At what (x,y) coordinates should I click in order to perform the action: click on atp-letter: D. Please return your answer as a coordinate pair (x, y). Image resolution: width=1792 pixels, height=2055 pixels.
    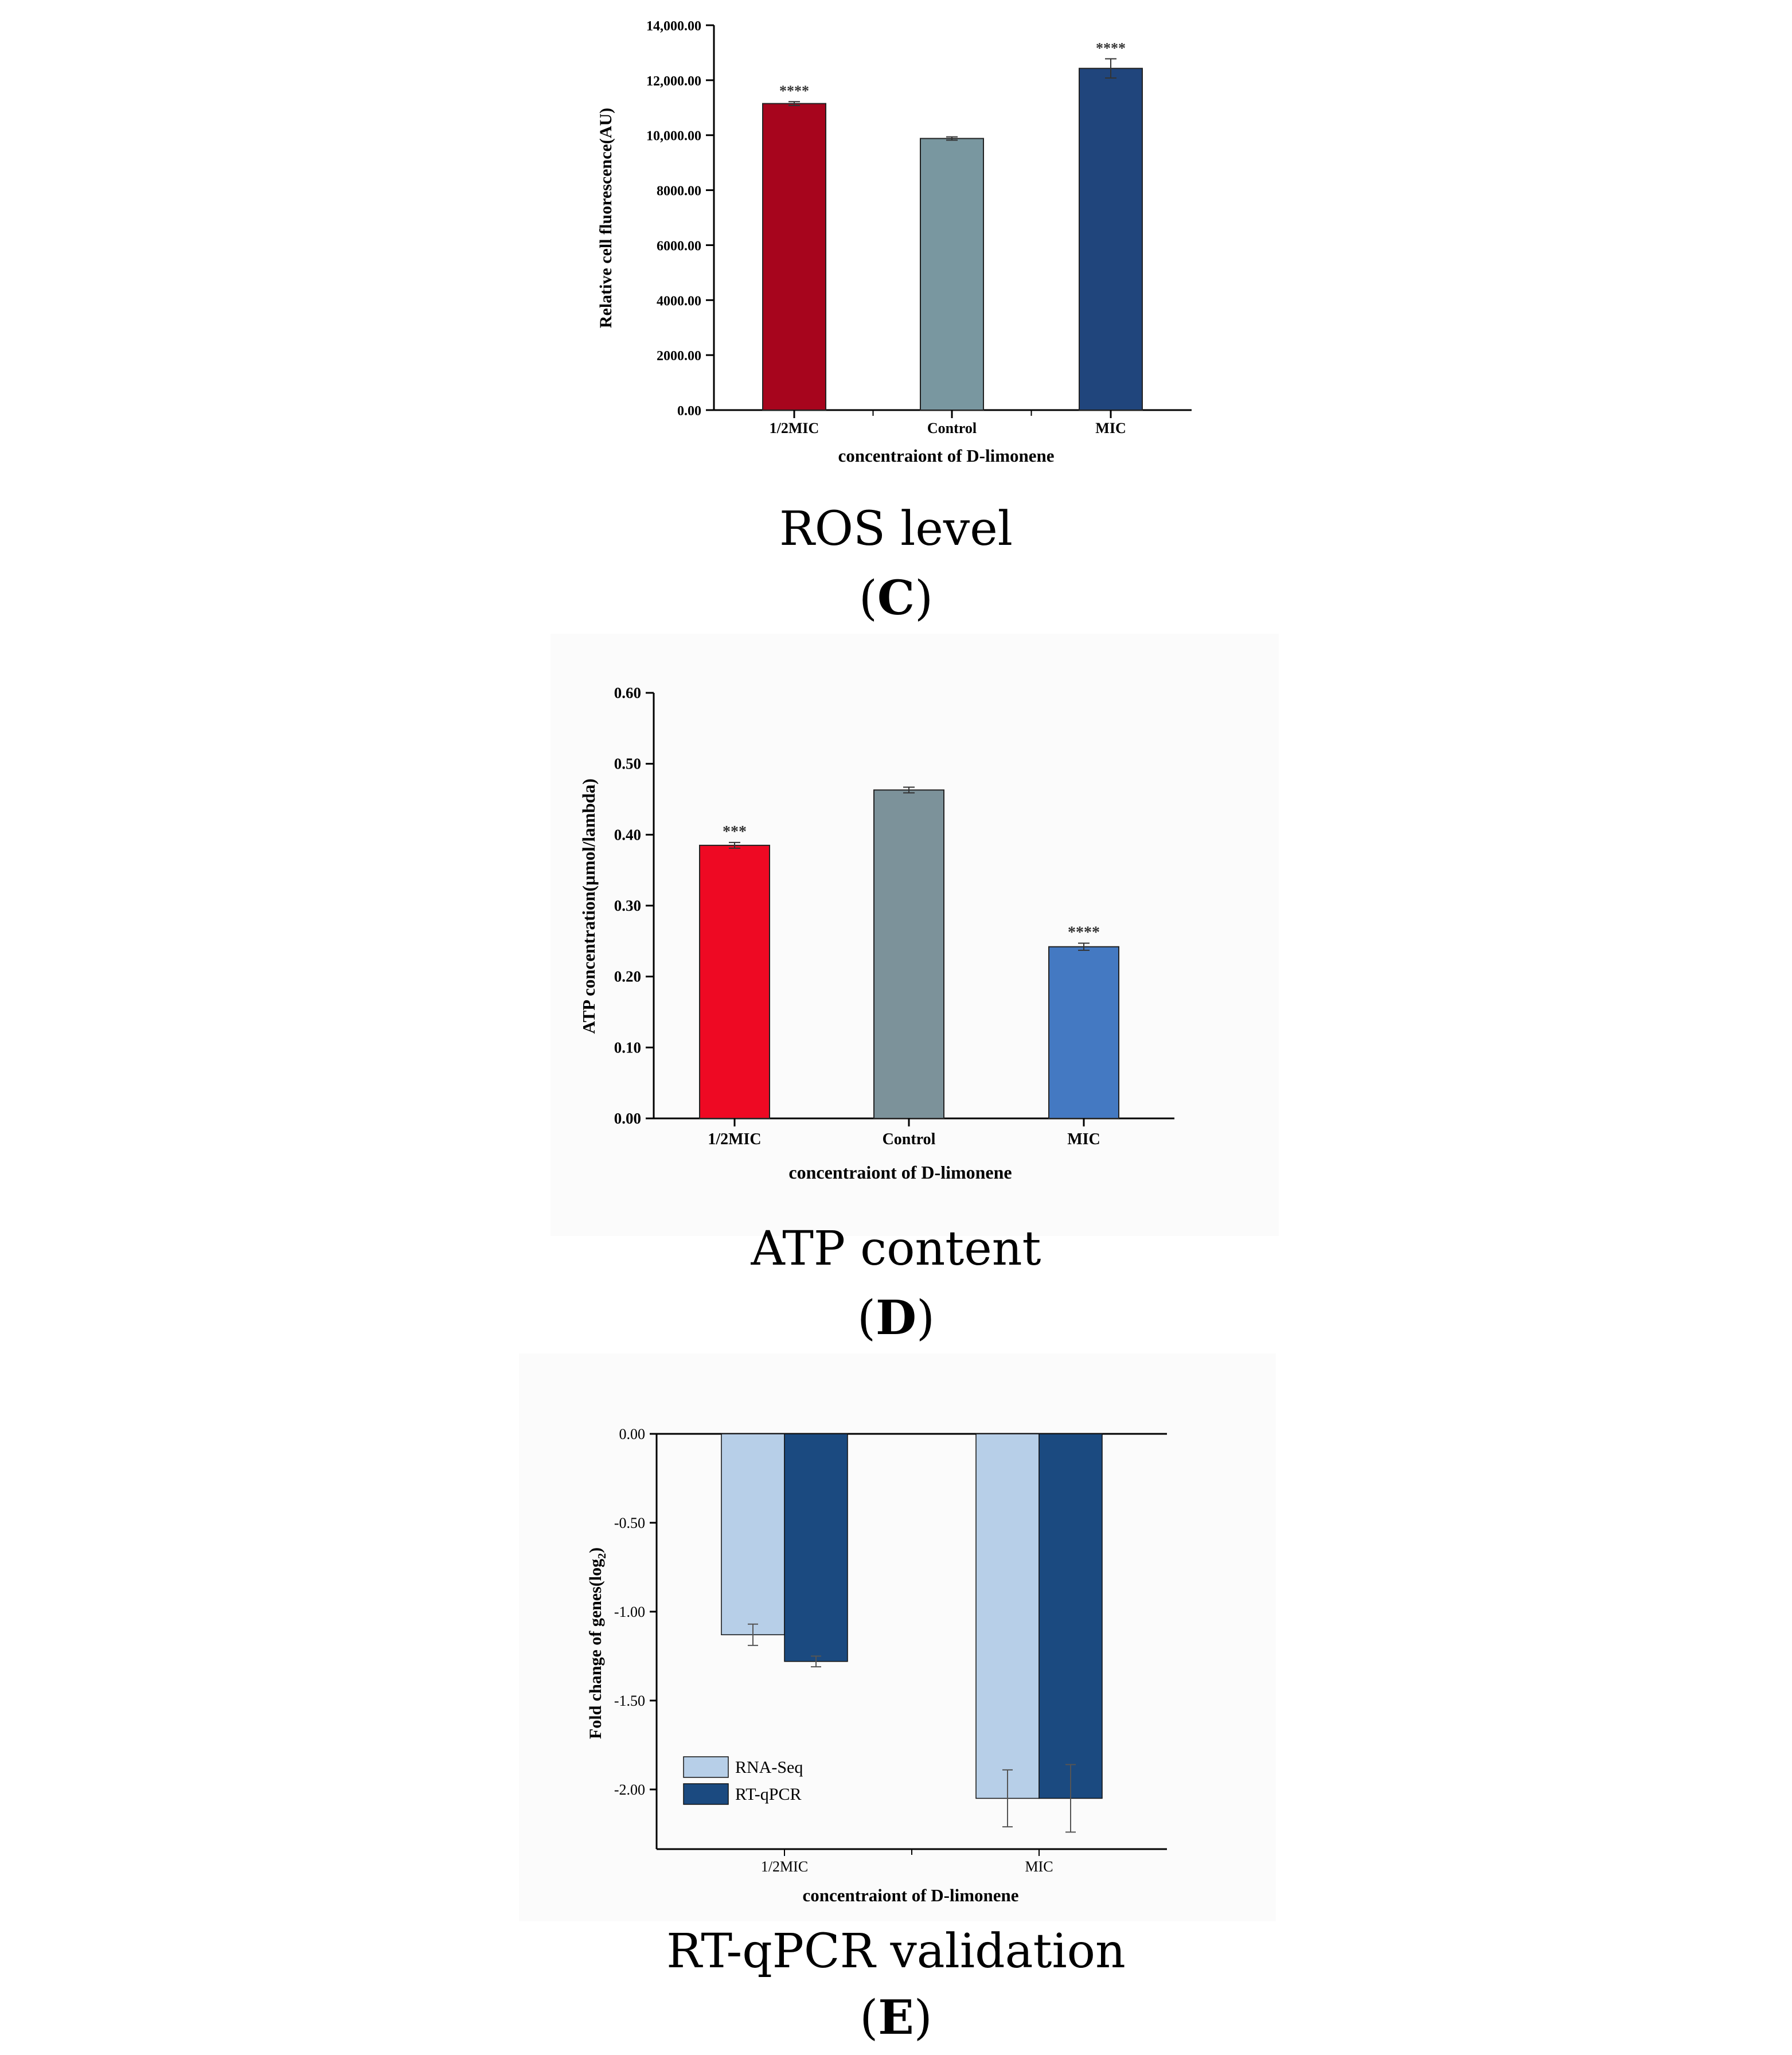
    Looking at the image, I should click on (896, 1318).